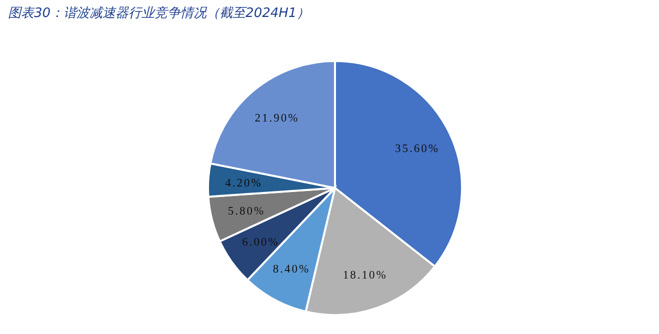  Describe the element at coordinates (247, 212) in the screenshot. I see `data-label: 5.80%` at that location.